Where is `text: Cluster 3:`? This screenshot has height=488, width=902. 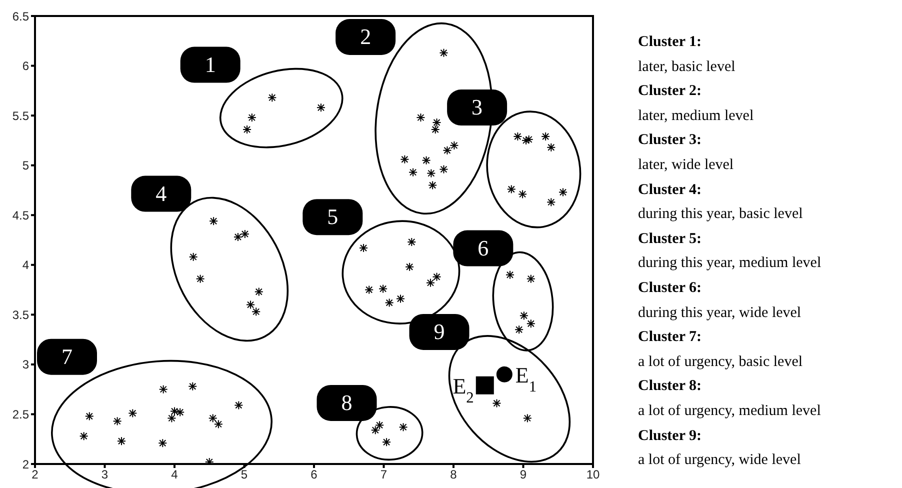
text: Cluster 3: is located at coordinates (670, 140).